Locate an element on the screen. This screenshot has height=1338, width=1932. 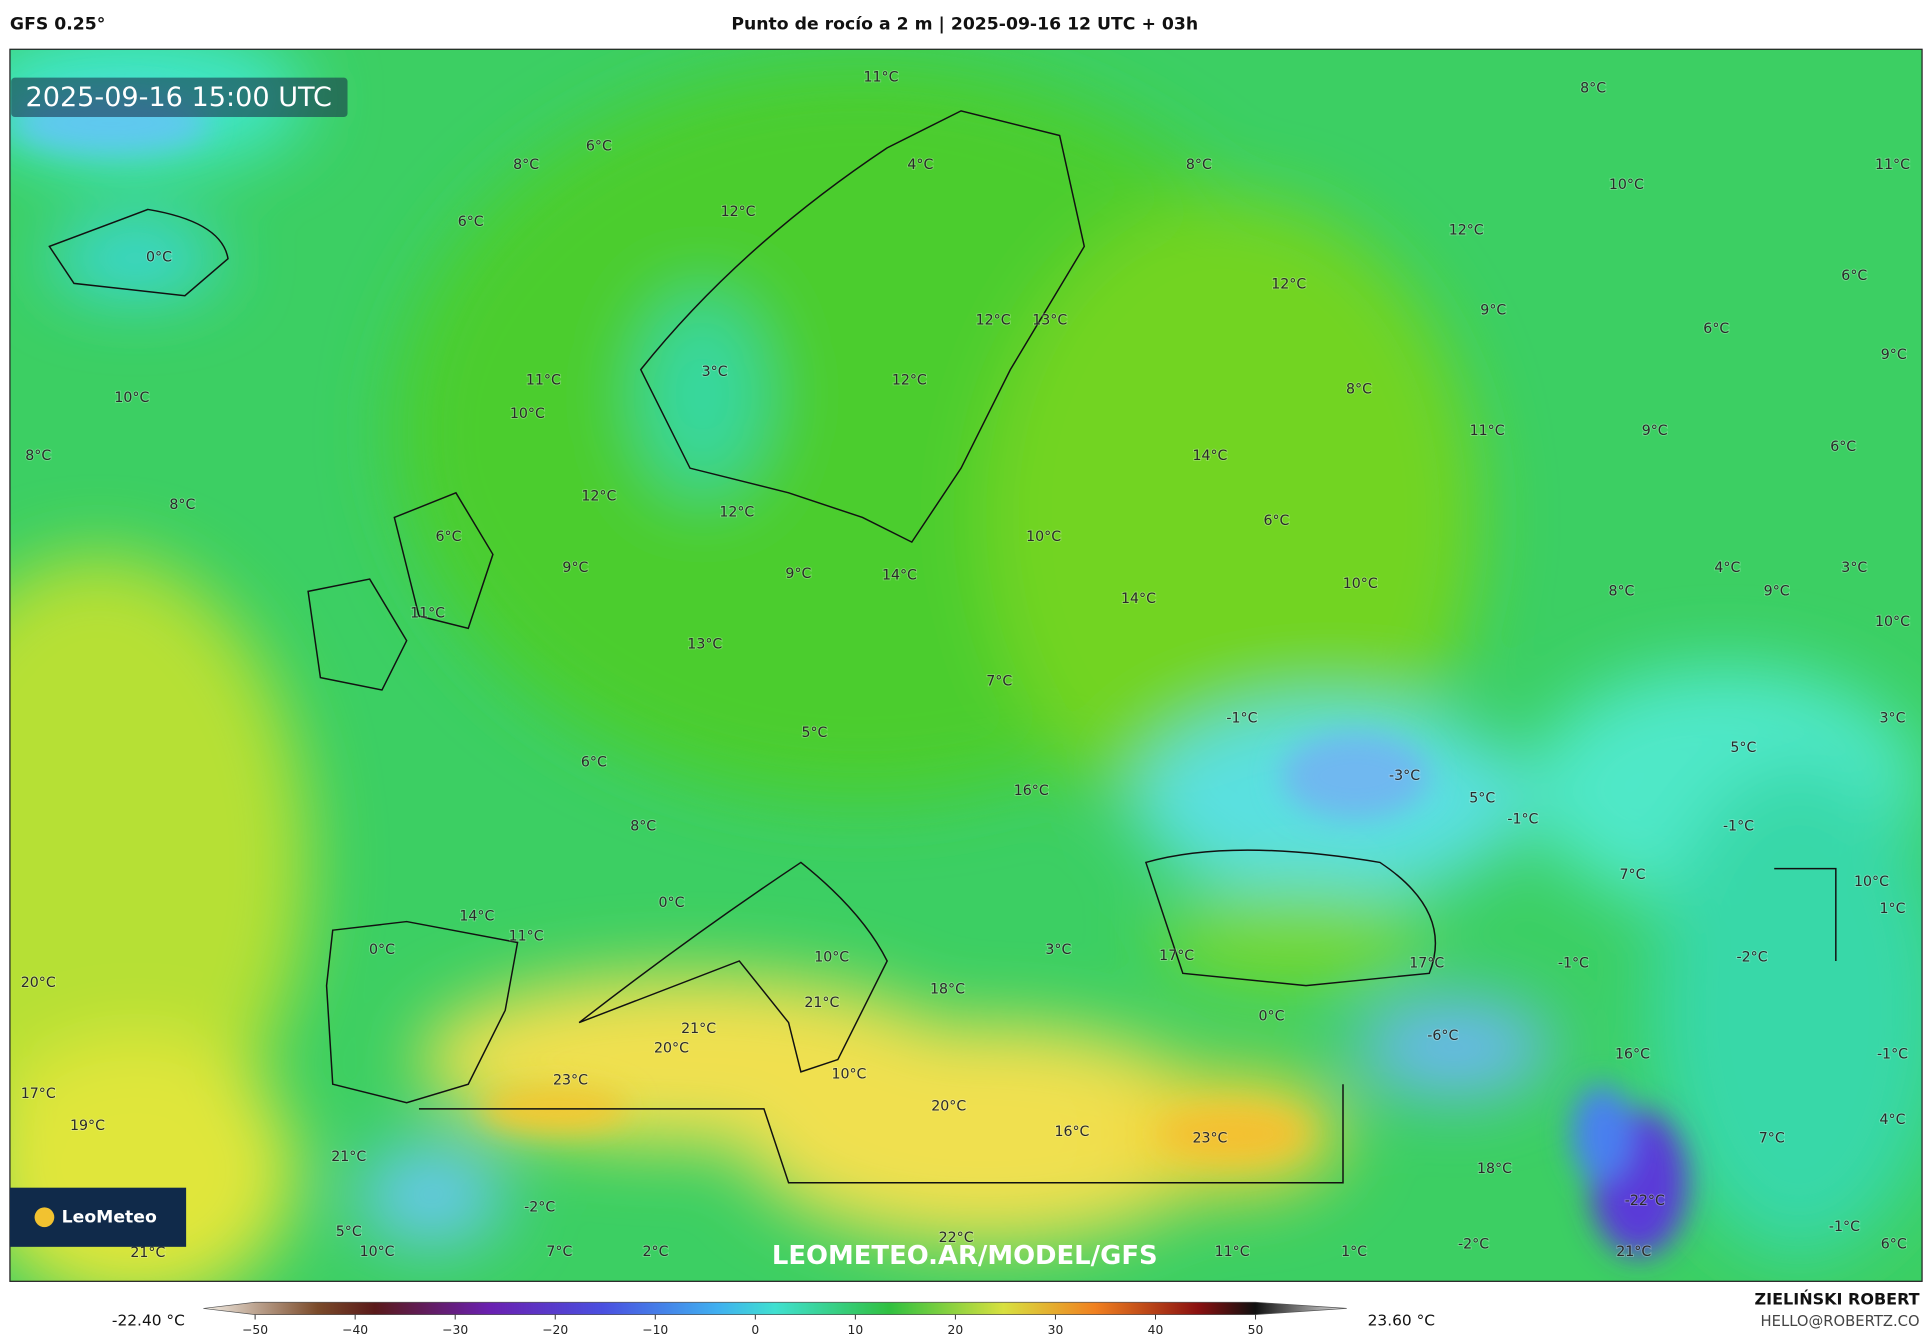
watermark: LEOMETEO.AR/MODEL/GFS is located at coordinates (965, 1256).